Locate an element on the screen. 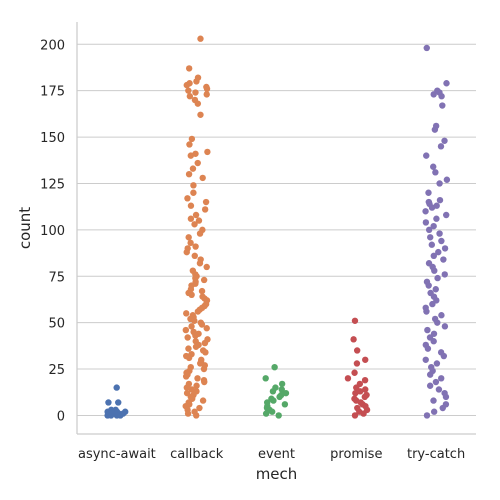  x-tick-label: async-await is located at coordinates (117, 454).